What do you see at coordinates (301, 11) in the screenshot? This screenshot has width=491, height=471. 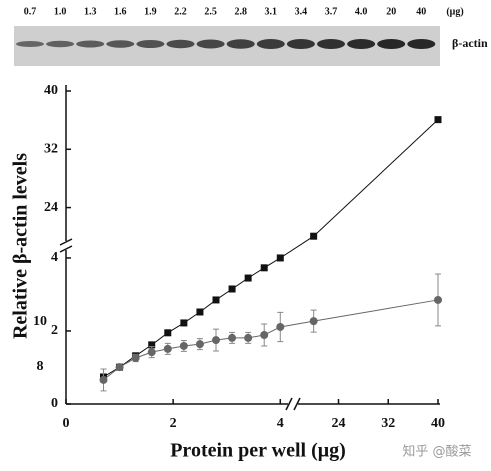 I see `lane-label: 3.4` at bounding box center [301, 11].